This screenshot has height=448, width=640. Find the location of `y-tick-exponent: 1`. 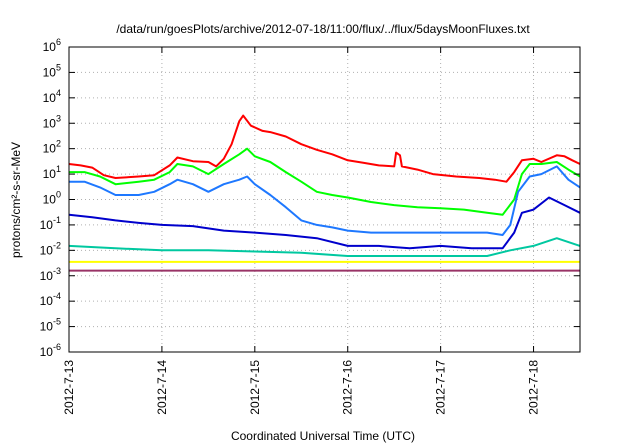

y-tick-exponent: 1 is located at coordinates (58, 169).